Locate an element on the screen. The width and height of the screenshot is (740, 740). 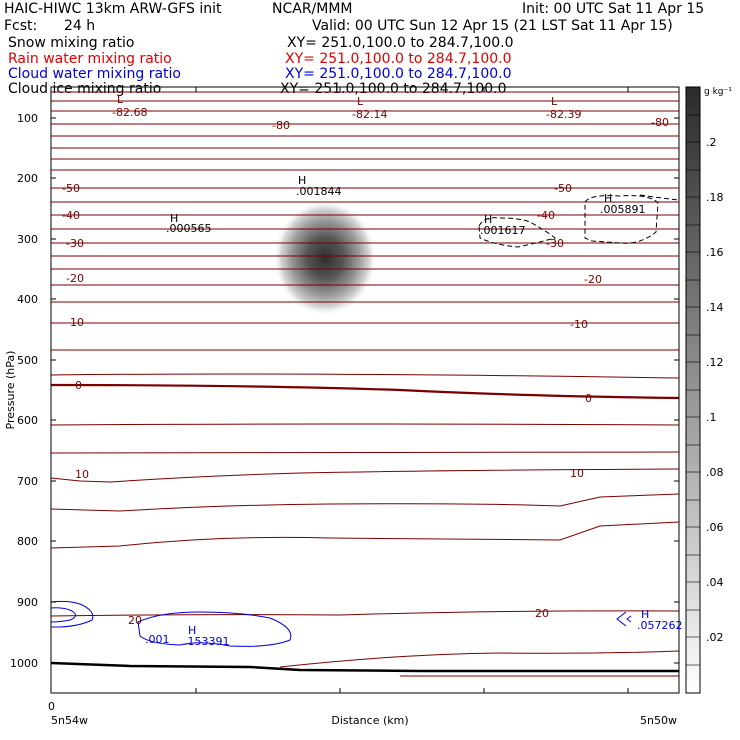
cloud-ice-contours is located at coordinates (578, 221).